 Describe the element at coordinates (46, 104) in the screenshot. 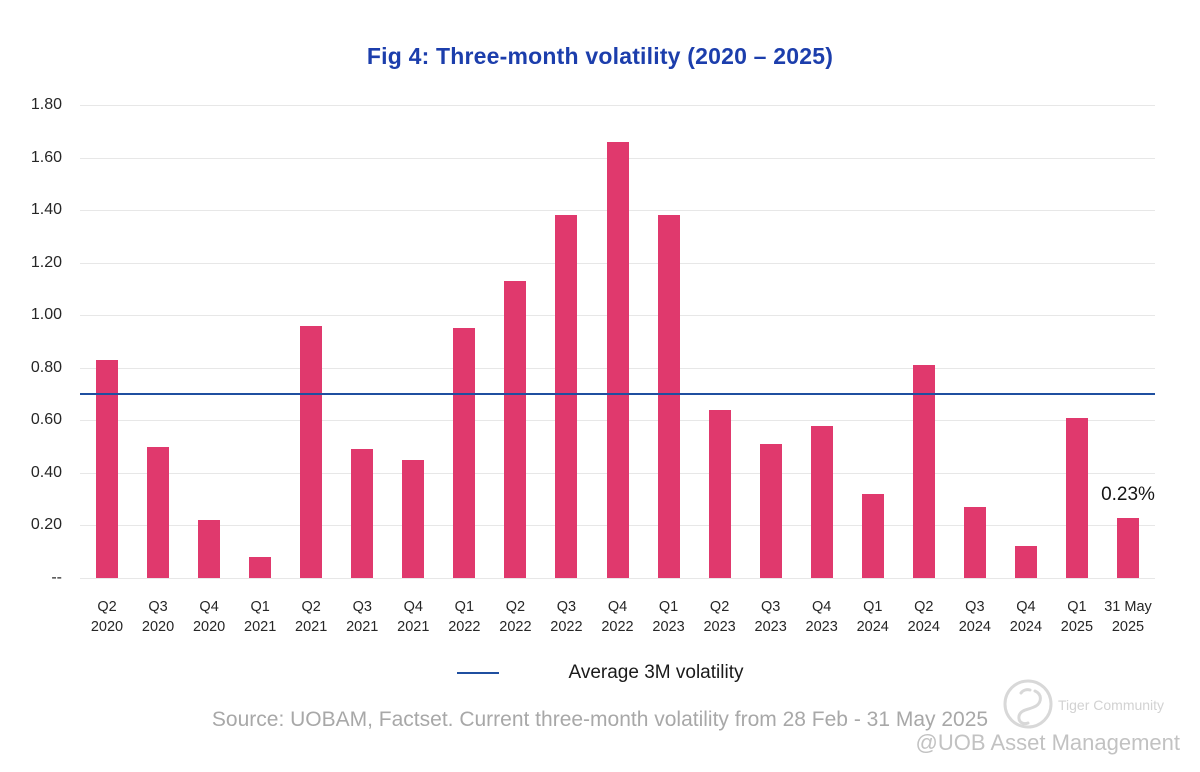

I see `y-axis-label: 1.80` at that location.